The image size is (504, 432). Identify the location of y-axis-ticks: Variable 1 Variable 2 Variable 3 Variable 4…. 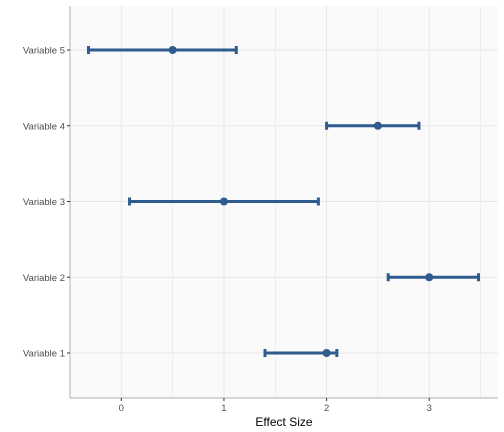
(46, 203).